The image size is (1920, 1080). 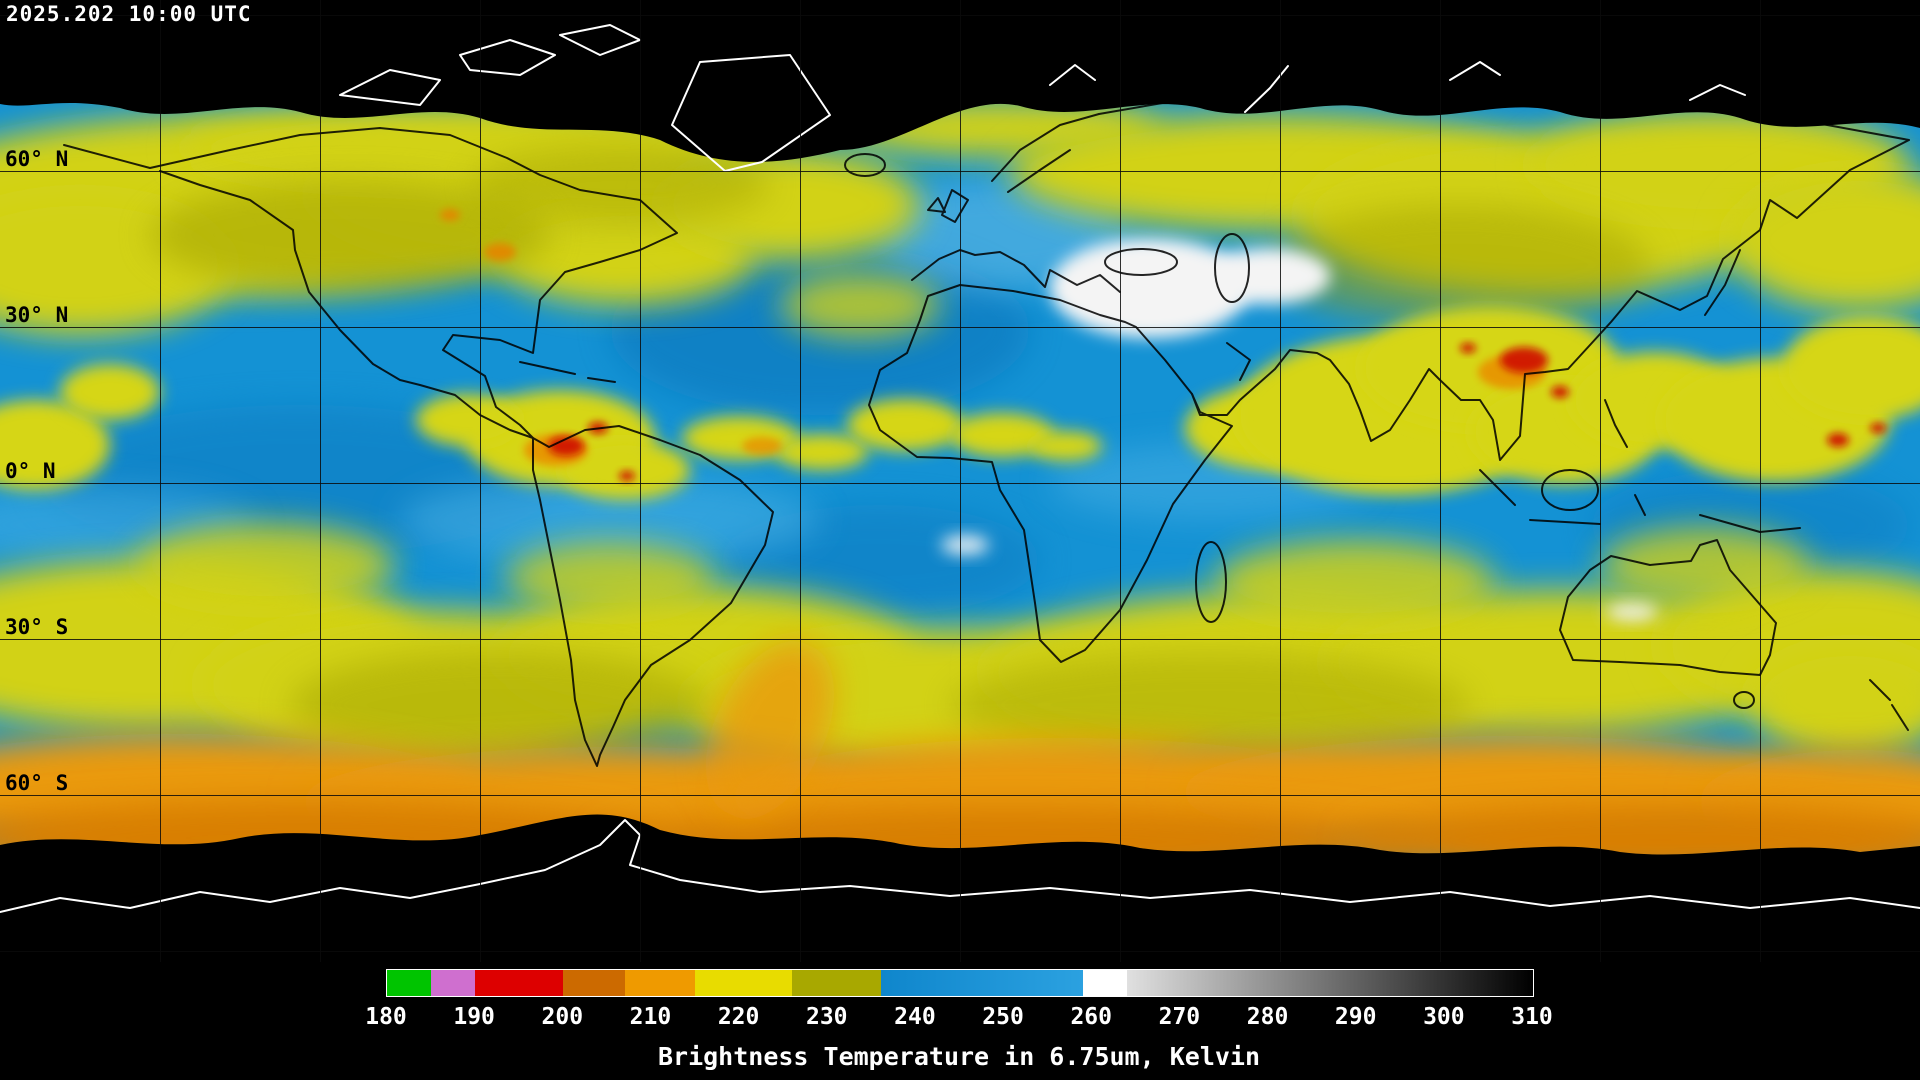 What do you see at coordinates (1744, 700) in the screenshot?
I see `coastline-tasmania` at bounding box center [1744, 700].